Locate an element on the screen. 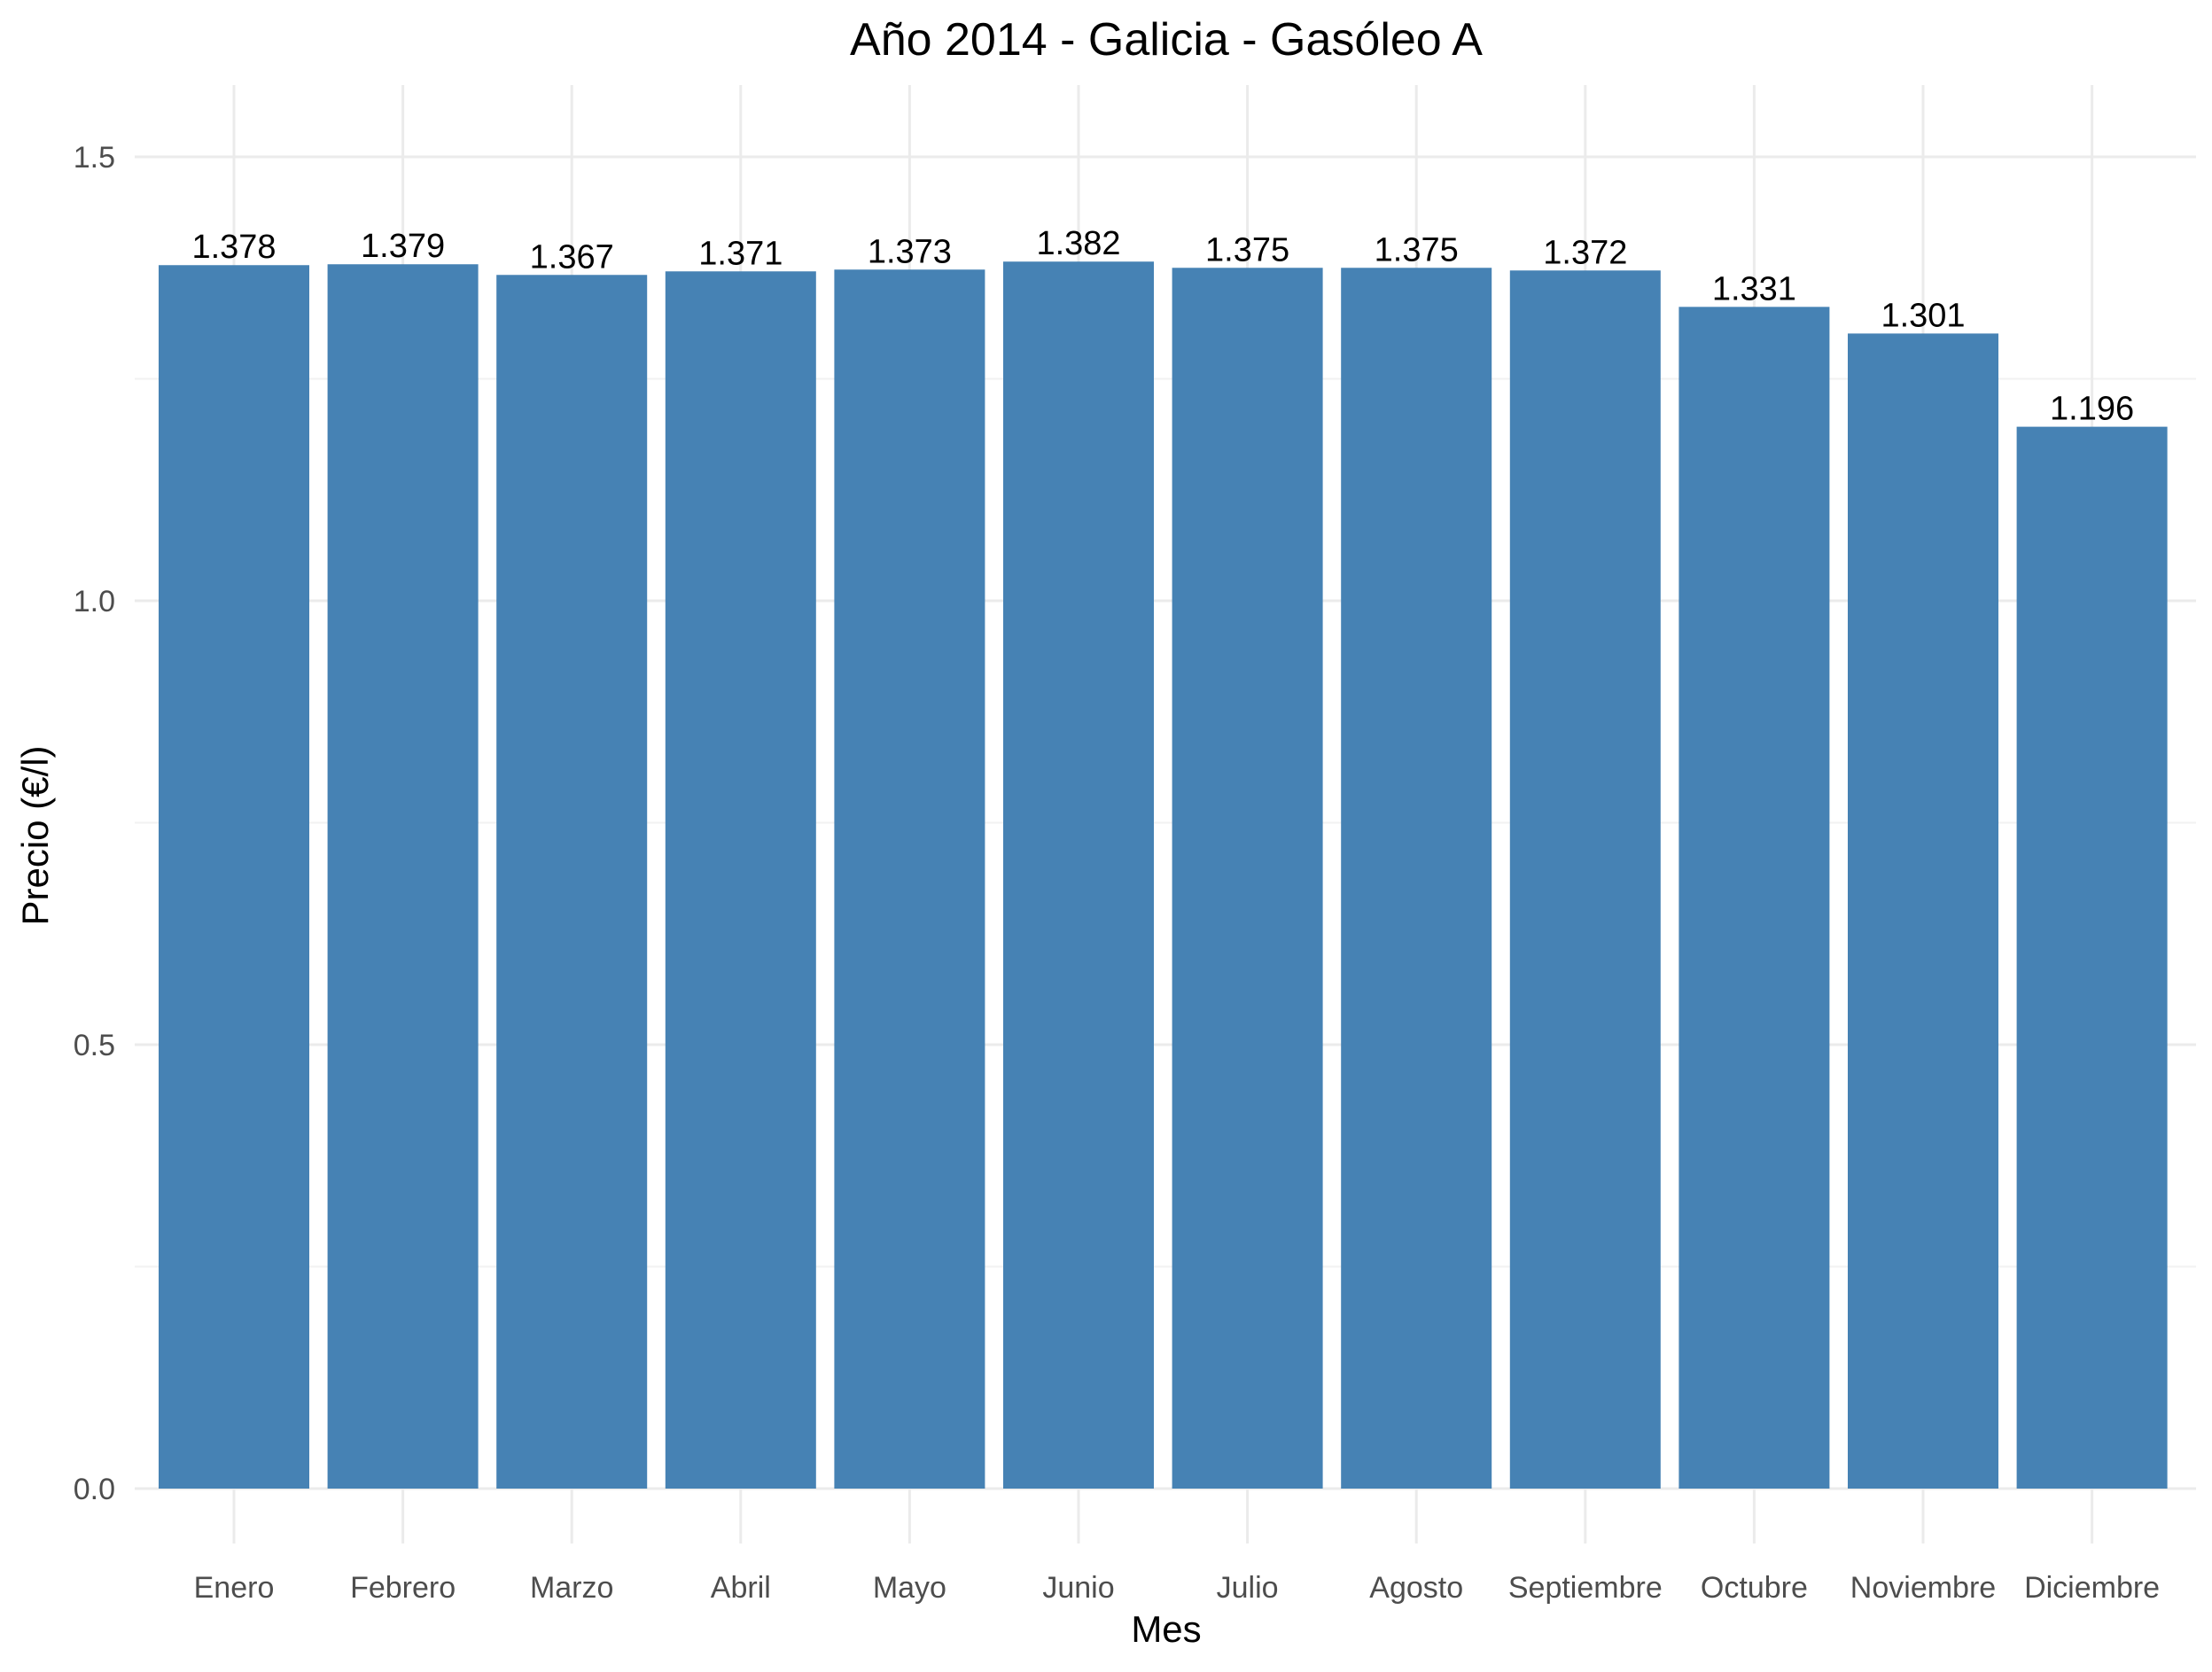 The height and width of the screenshot is (1672, 2212). x-tick-label: Marzo is located at coordinates (571, 1588).